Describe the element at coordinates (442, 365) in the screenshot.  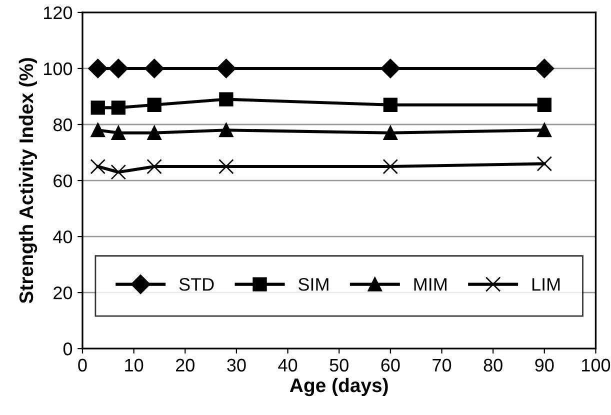
I see `x-tick-label: 70` at that location.